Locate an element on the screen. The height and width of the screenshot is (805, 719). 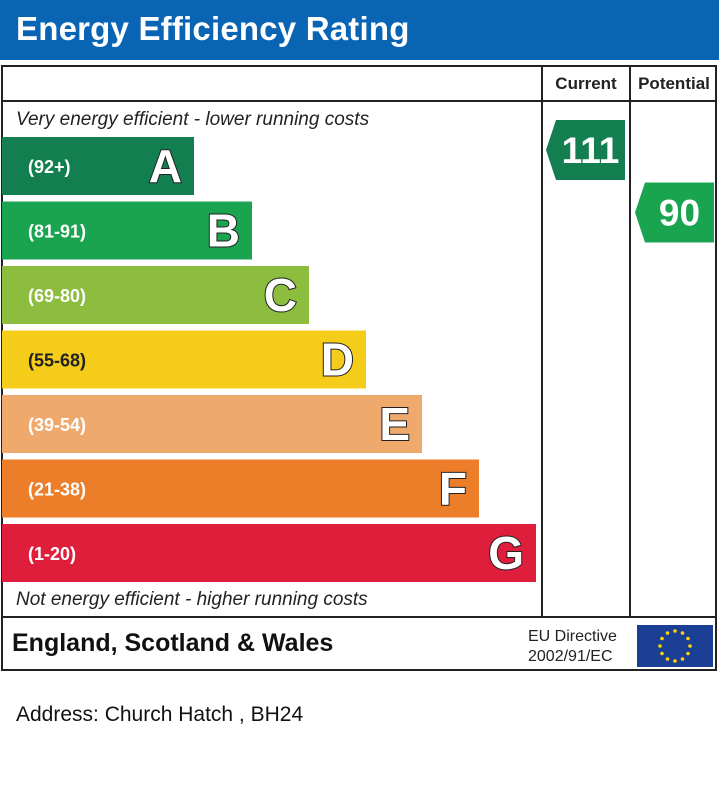
band-range-f: (21-38) is located at coordinates (57, 490).